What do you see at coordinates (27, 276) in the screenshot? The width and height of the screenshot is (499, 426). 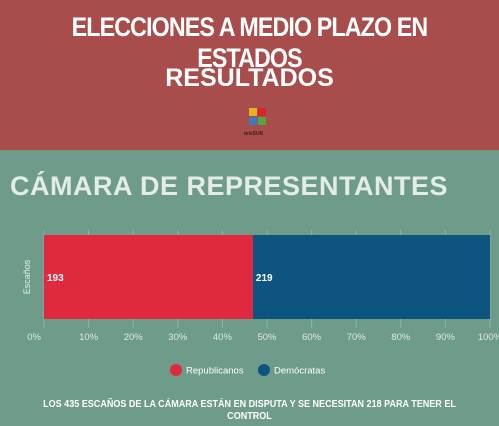 I see `category-label: Escaños` at bounding box center [27, 276].